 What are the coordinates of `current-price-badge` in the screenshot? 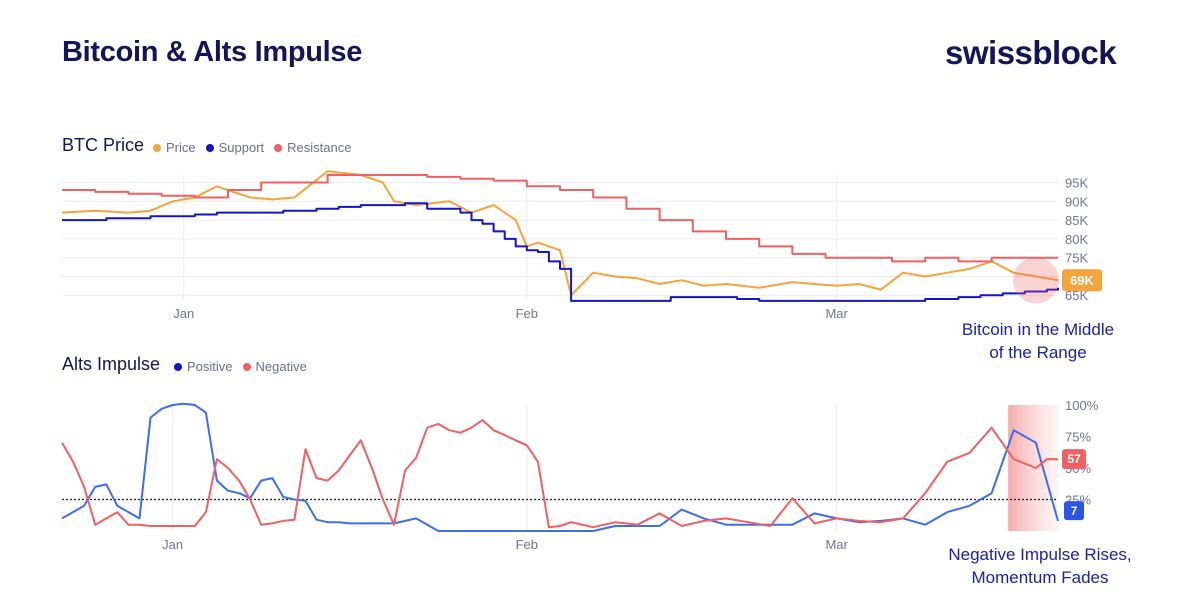 It's located at (1082, 280).